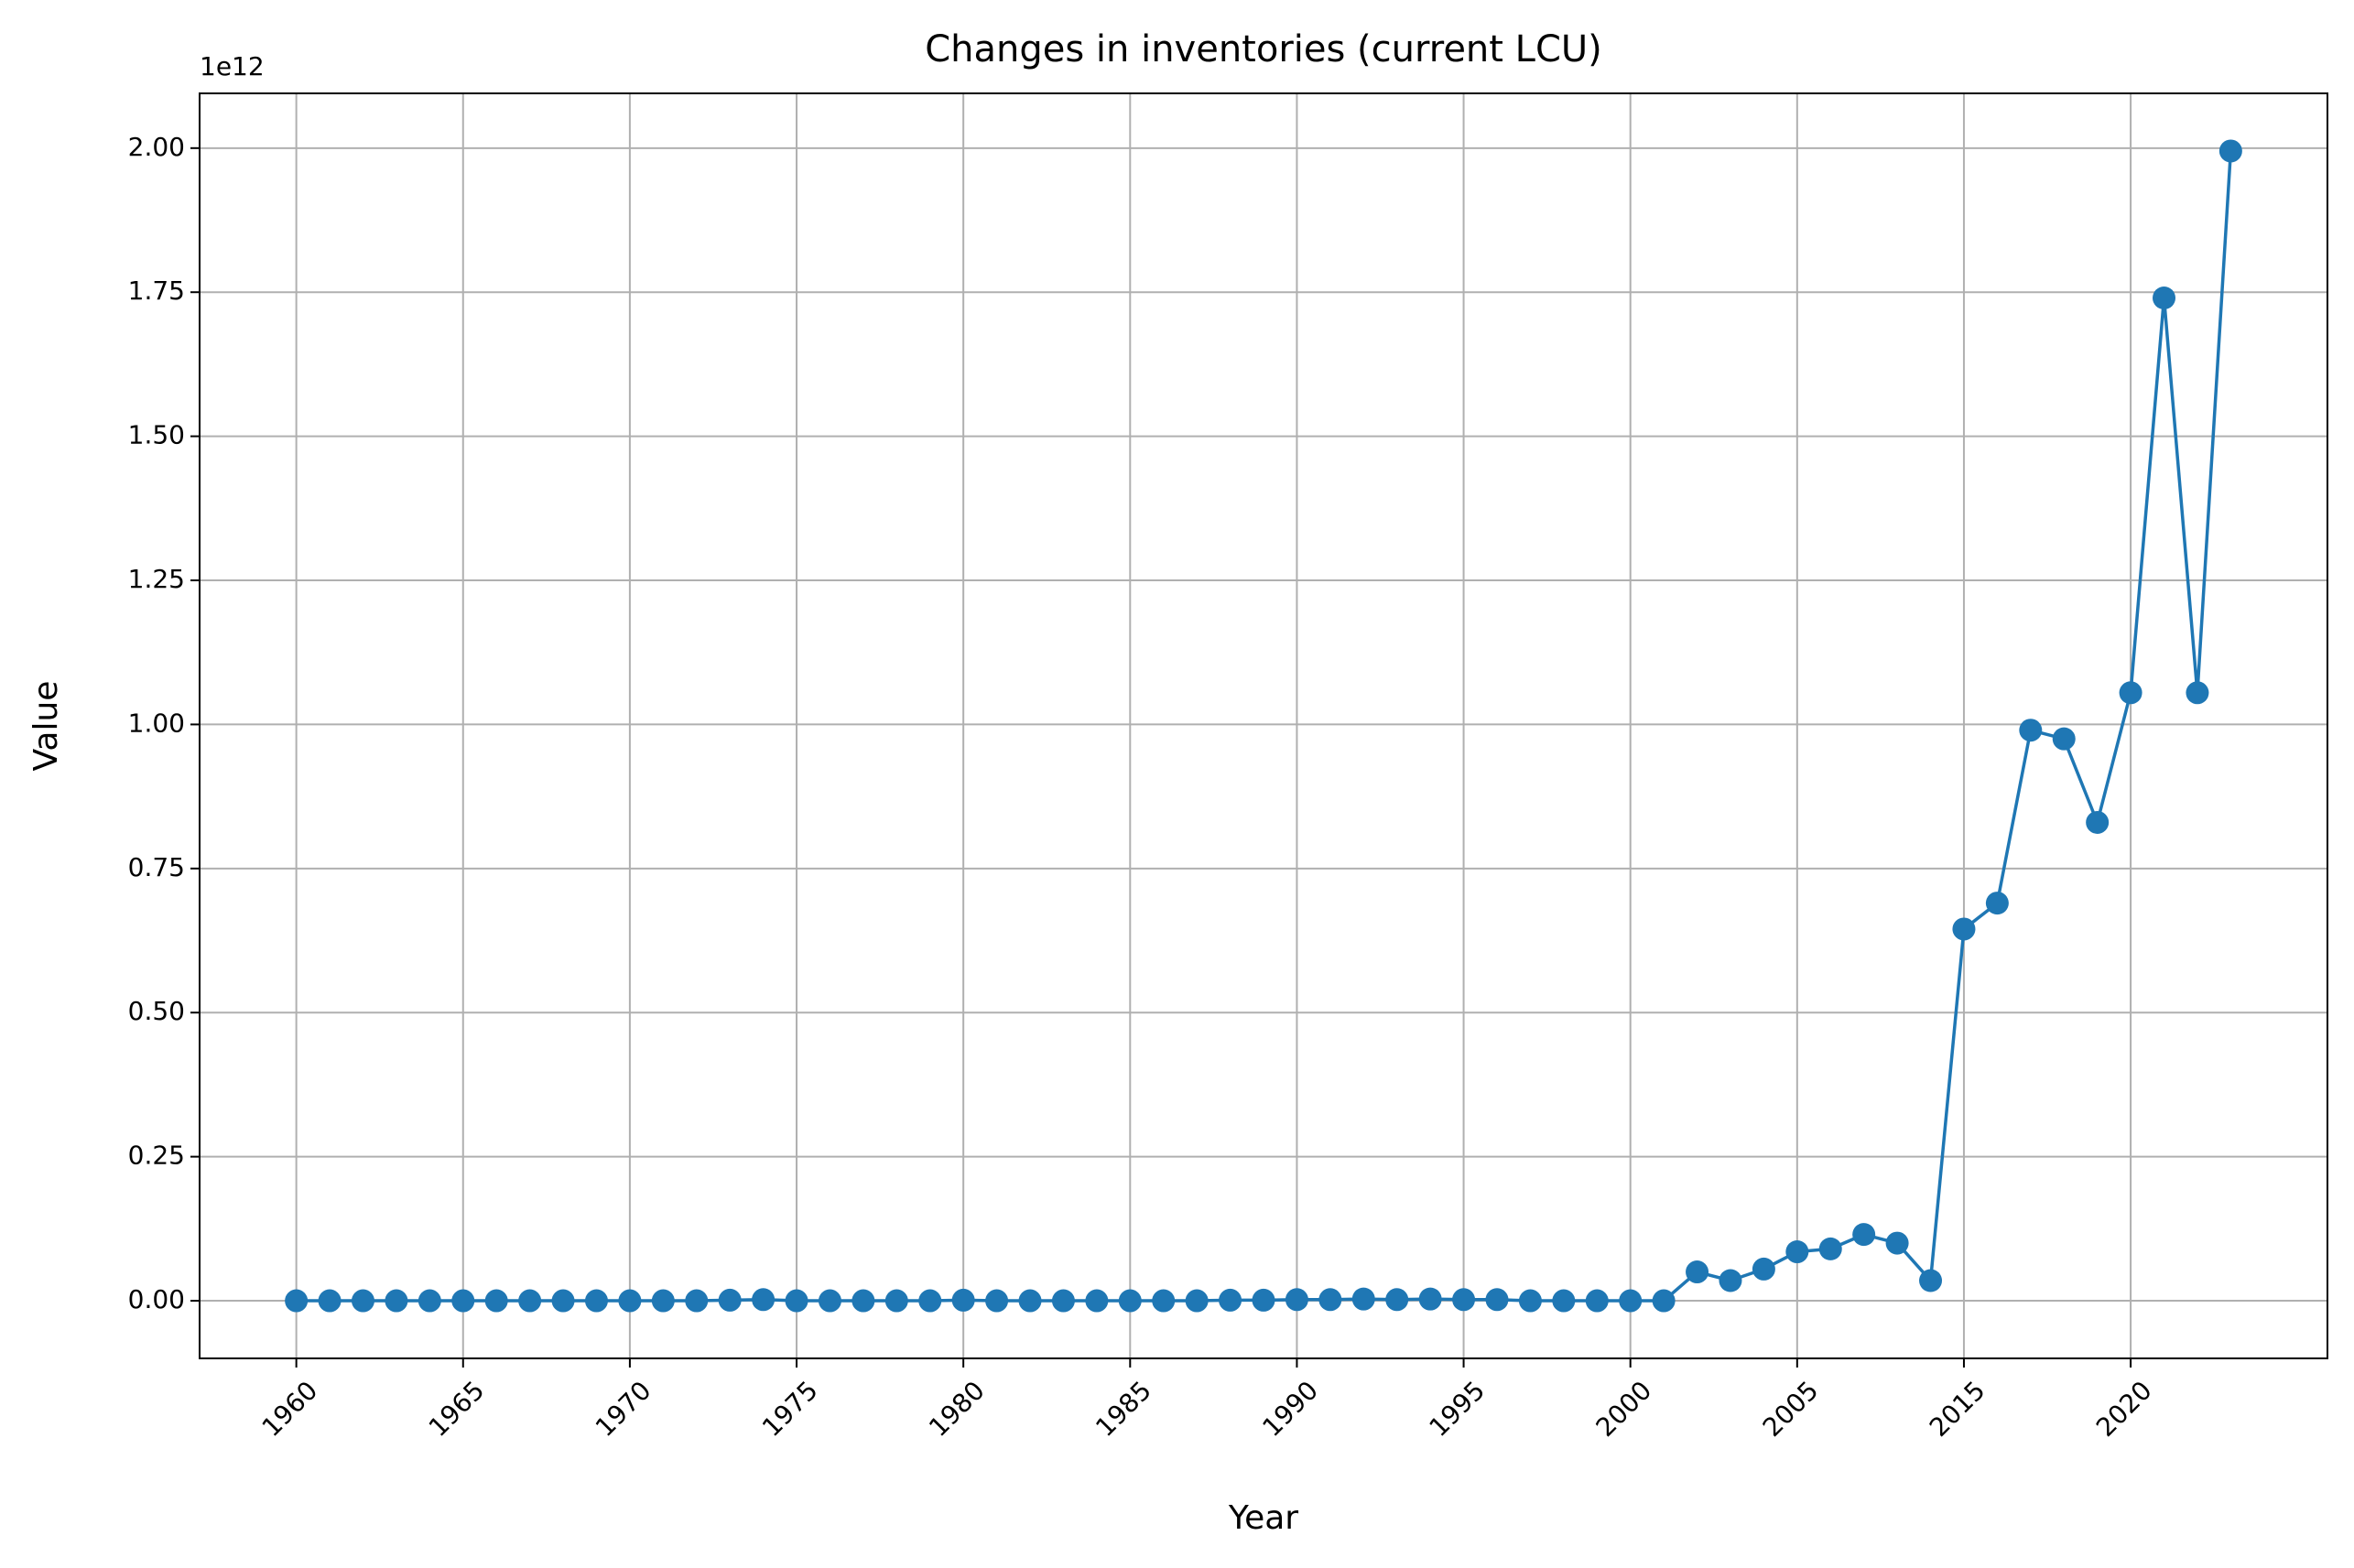 This screenshot has height=1568, width=2354. What do you see at coordinates (290, 1409) in the screenshot?
I see `x-tick-label: 1960` at bounding box center [290, 1409].